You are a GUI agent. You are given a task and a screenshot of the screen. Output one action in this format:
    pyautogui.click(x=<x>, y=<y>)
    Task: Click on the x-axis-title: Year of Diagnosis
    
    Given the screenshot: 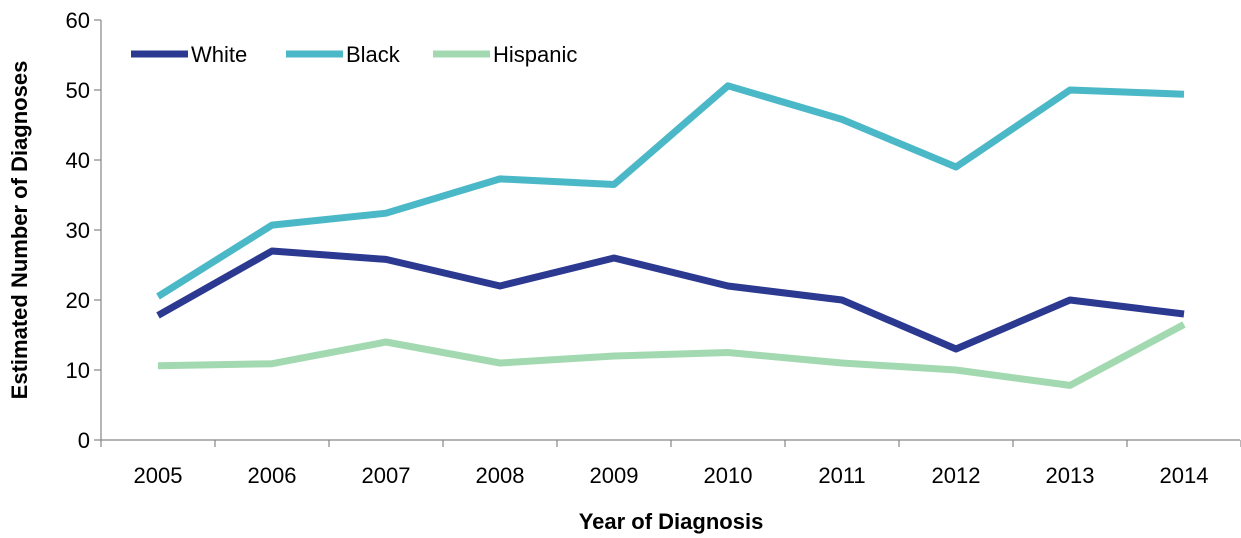 What is the action you would take?
    pyautogui.click(x=671, y=521)
    